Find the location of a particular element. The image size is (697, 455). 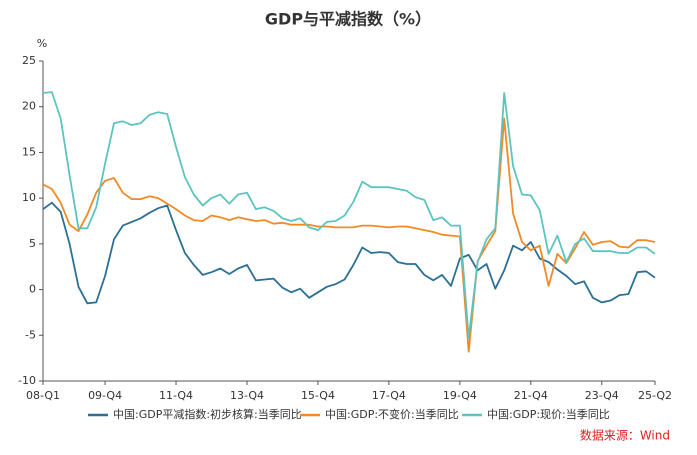

y-tick-label: -5 is located at coordinates (30, 334).